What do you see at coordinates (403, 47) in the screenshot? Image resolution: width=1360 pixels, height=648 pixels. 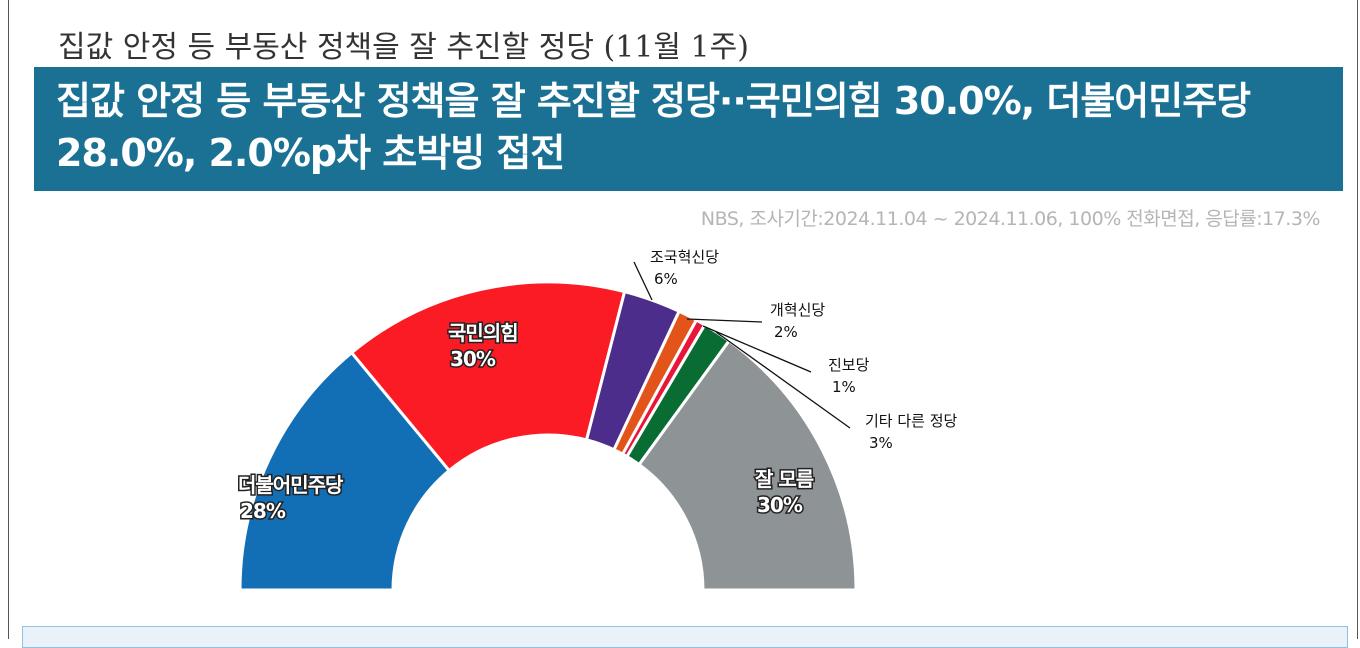 I see `chart-subtitle: 집값 안정 등 부동산 정책을 잘 추진할 정당 (11월 1주)` at bounding box center [403, 47].